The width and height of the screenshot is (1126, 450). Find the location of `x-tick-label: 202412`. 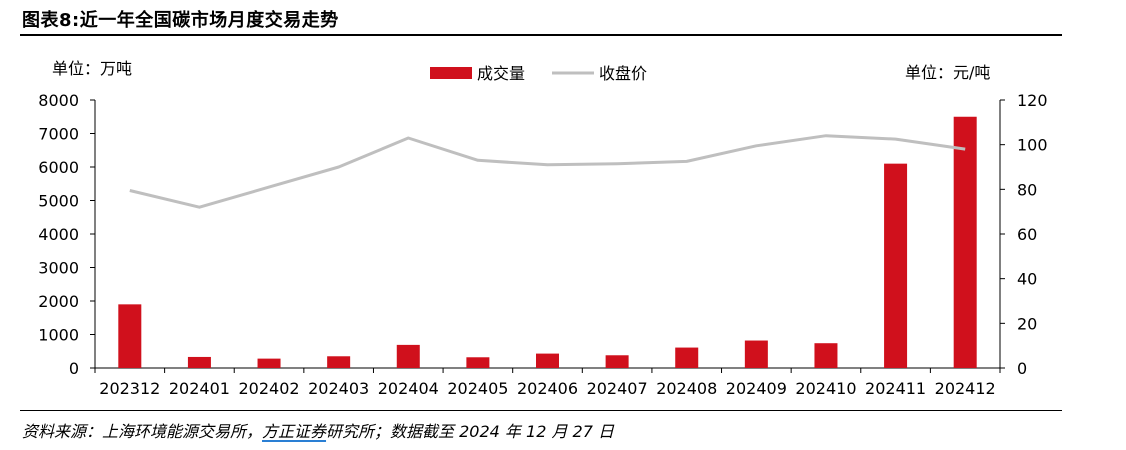

x-tick-label: 202412 is located at coordinates (965, 388).